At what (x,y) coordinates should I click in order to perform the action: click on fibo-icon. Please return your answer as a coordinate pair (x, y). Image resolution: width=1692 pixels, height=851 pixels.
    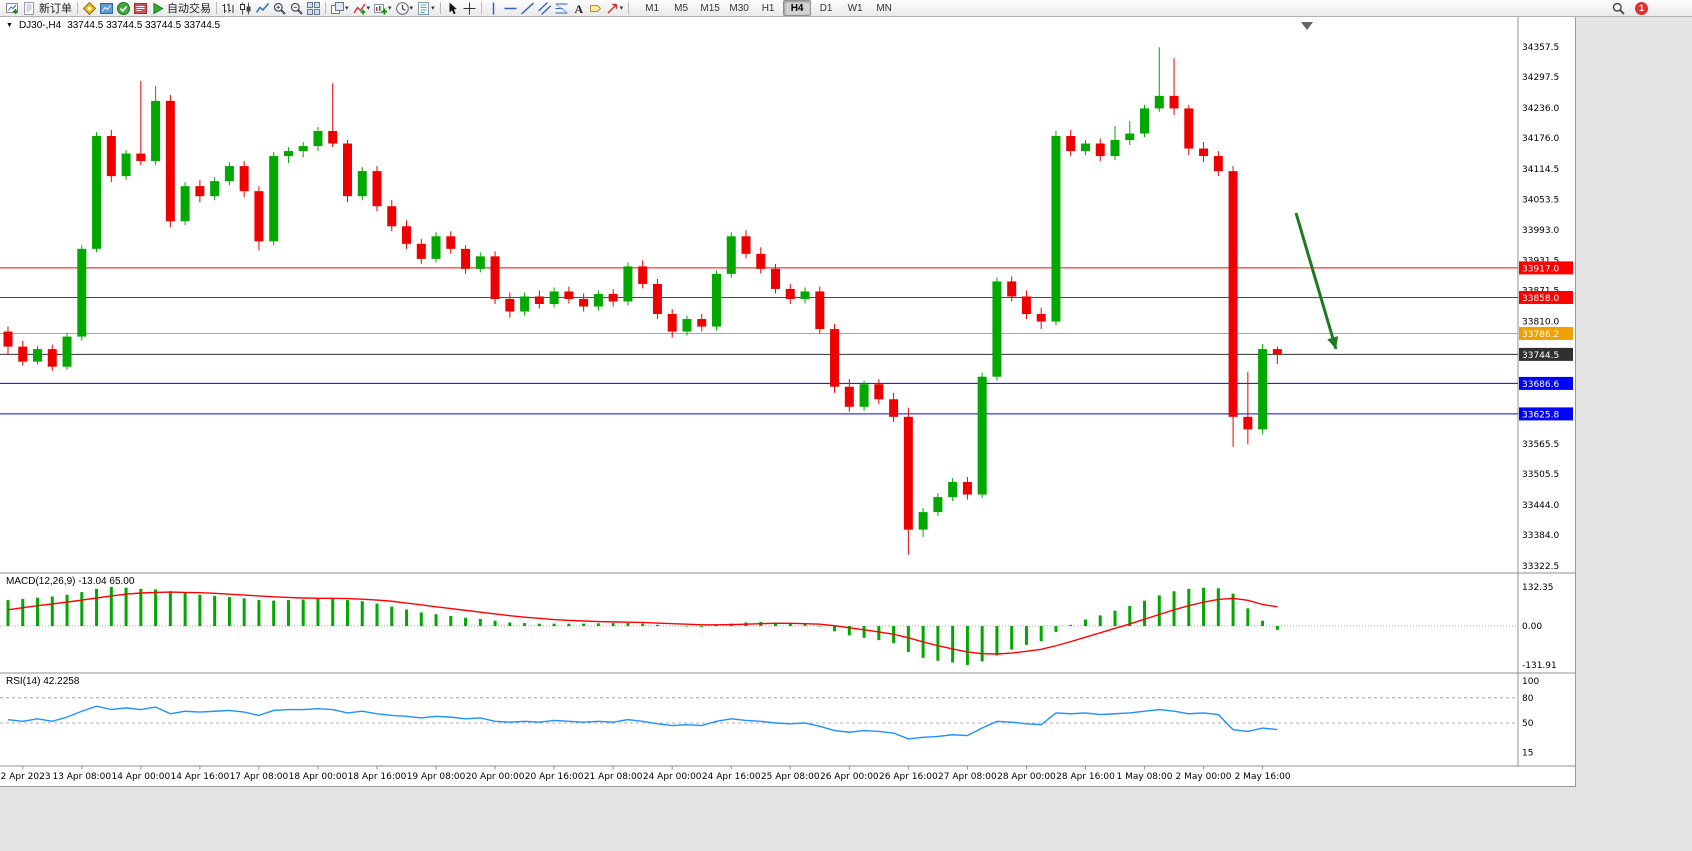
    Looking at the image, I should click on (561, 8).